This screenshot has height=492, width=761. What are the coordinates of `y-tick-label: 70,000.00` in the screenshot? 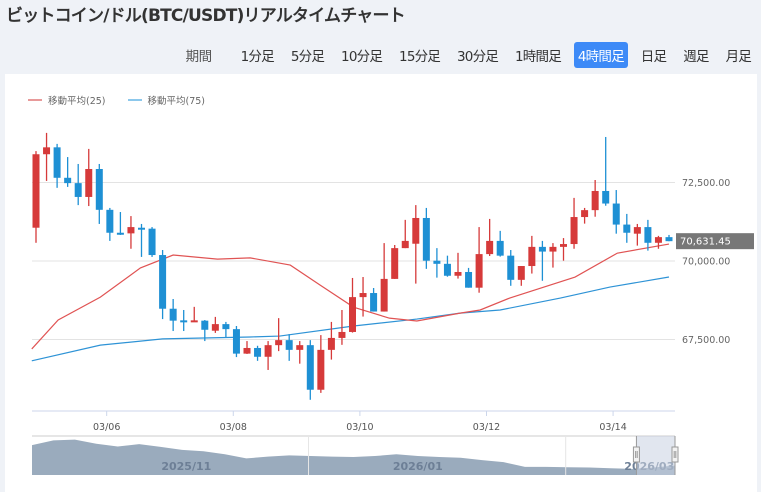 It's located at (706, 262).